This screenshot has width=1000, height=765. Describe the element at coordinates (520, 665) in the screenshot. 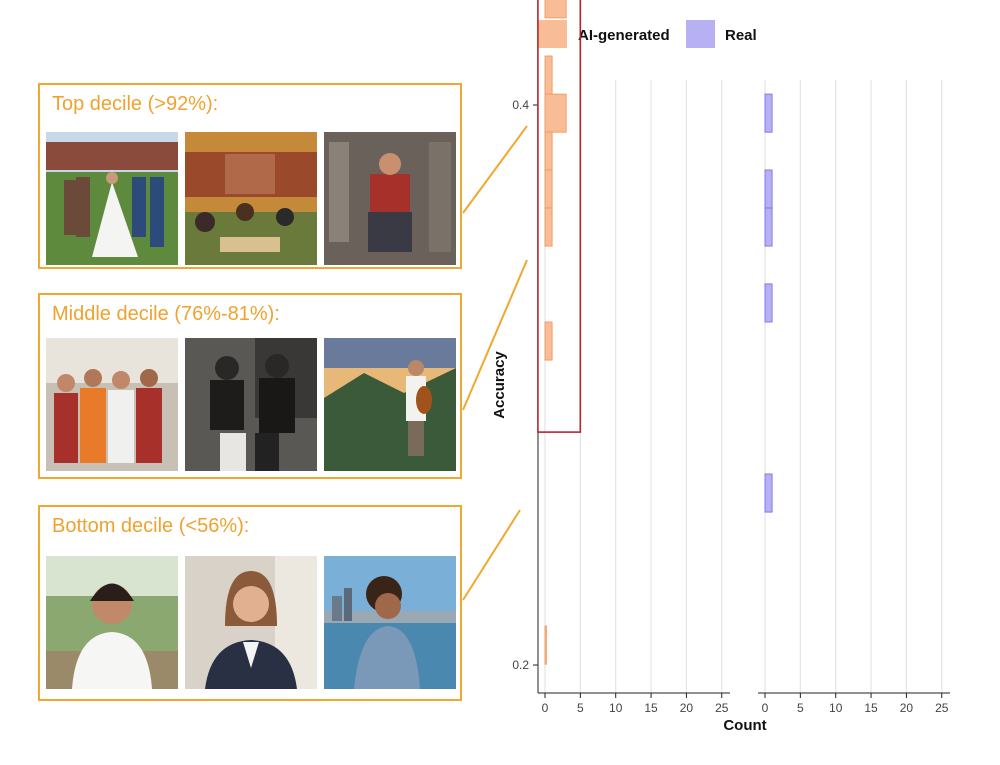

I see `y-tick-label-0: 0.2` at that location.